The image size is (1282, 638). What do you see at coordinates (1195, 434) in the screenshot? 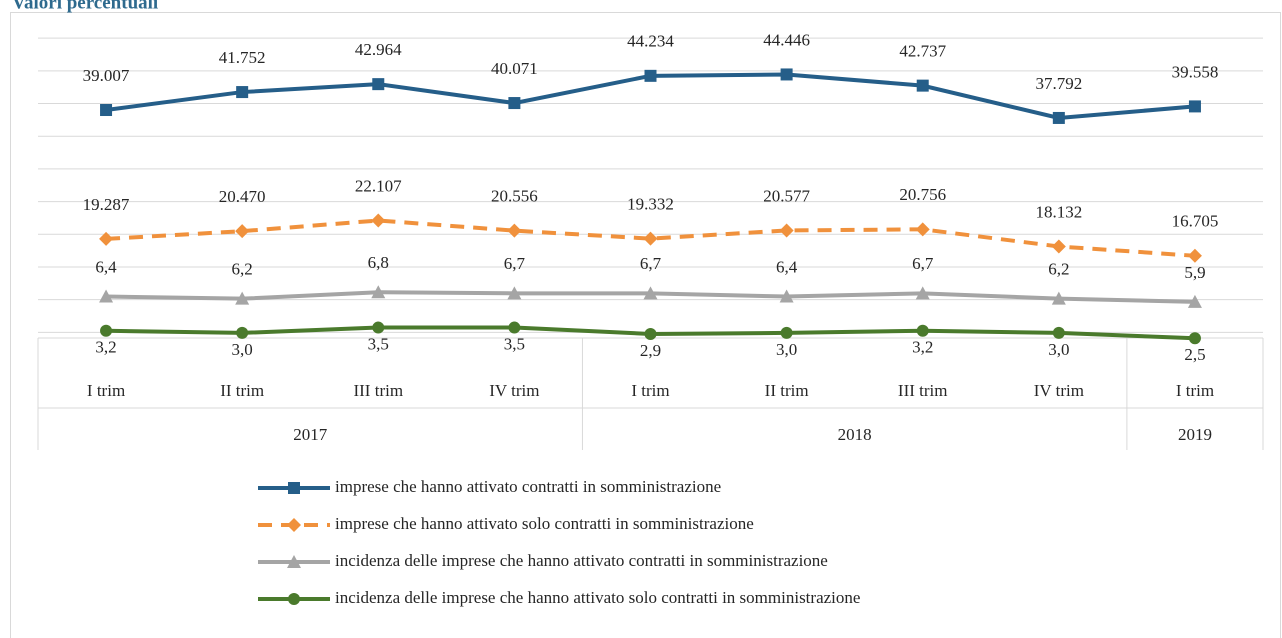
I see `group-label: 2019` at bounding box center [1195, 434].